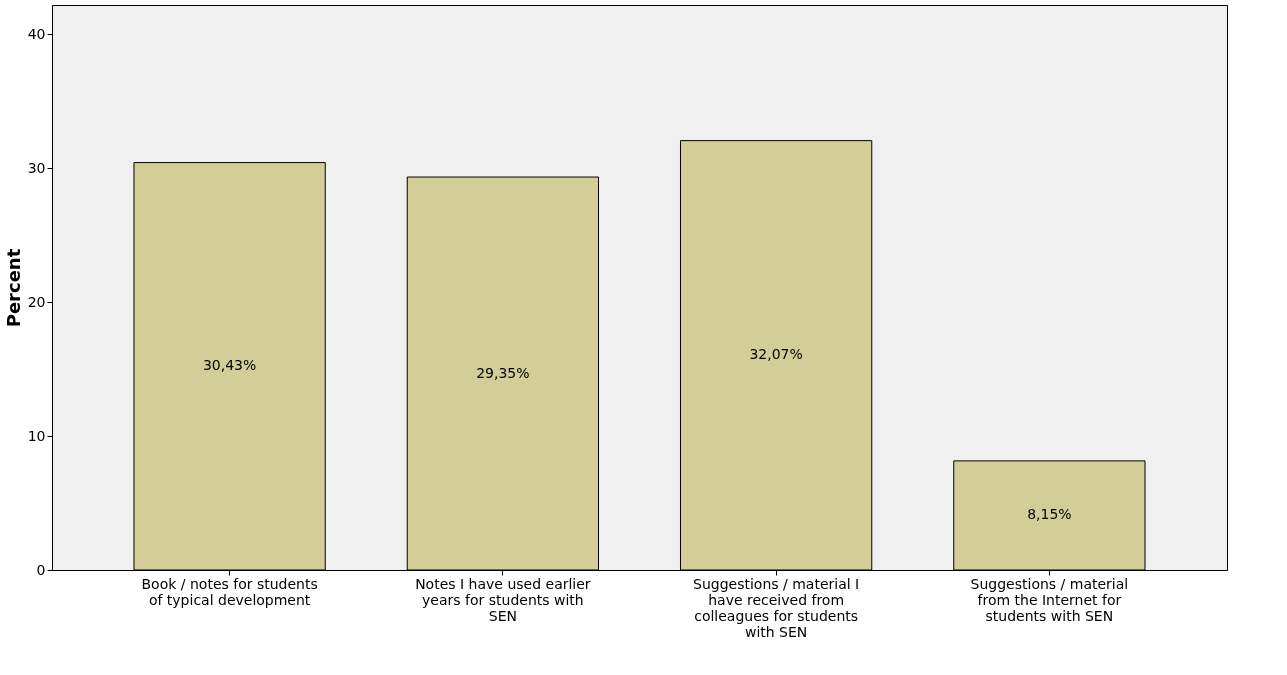 The height and width of the screenshot is (675, 1287). I want to click on y-axis-title: Percent, so click(13, 288).